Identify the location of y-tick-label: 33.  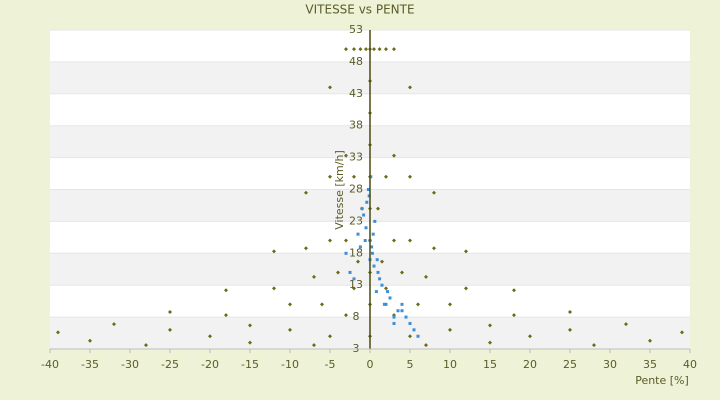
(356, 157).